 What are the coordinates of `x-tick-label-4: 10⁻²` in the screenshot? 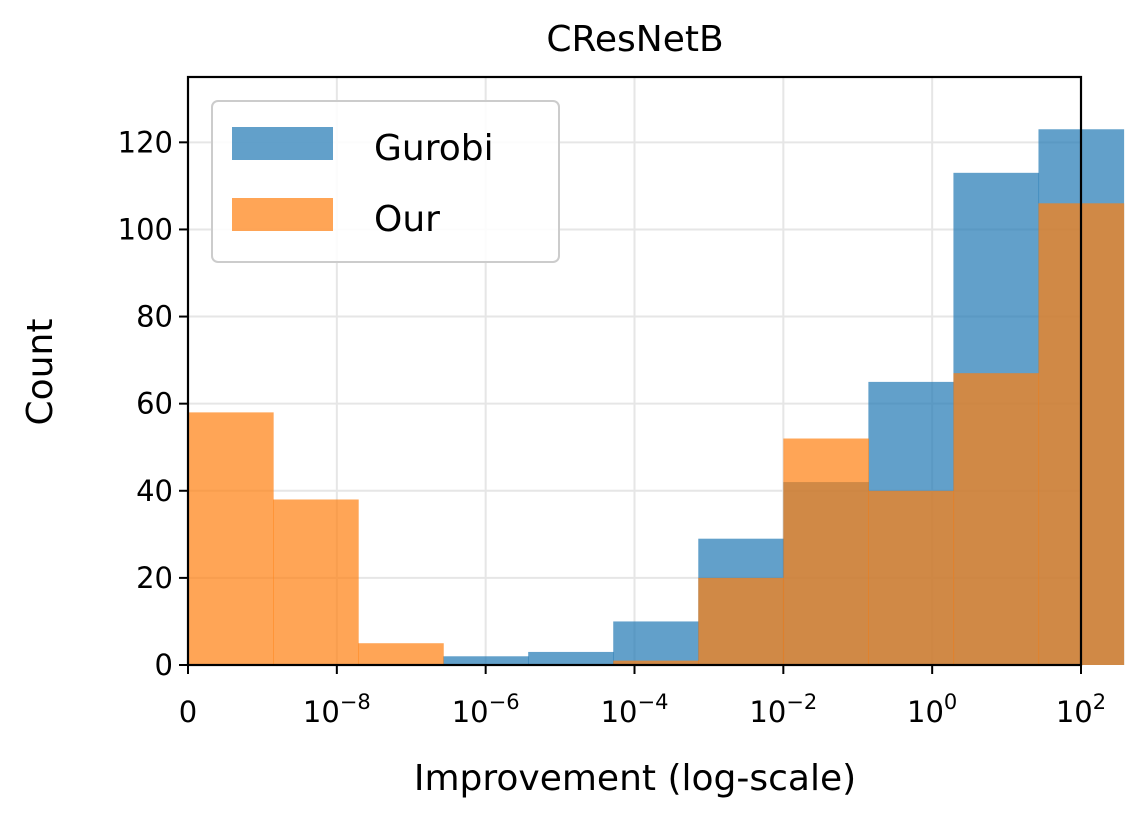 It's located at (783, 709).